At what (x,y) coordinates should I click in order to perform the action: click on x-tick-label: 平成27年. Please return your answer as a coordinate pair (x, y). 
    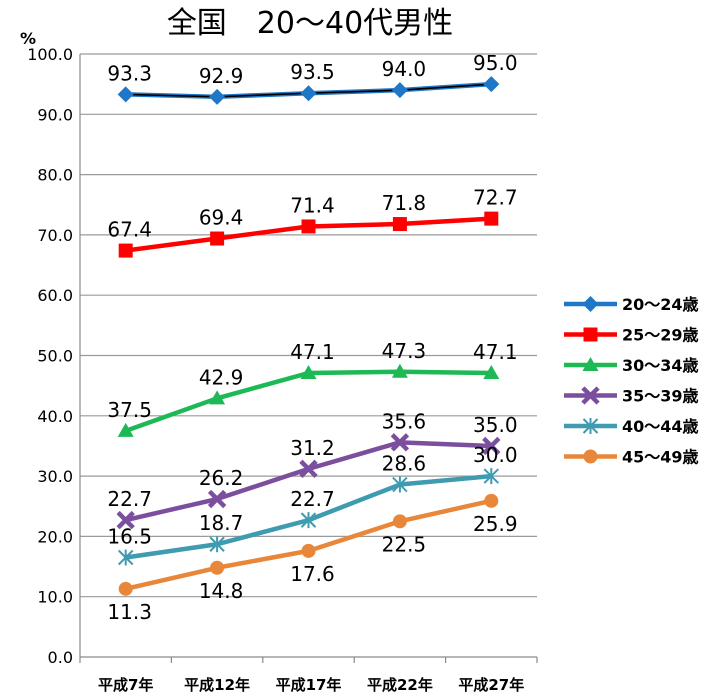
    Looking at the image, I should click on (491, 685).